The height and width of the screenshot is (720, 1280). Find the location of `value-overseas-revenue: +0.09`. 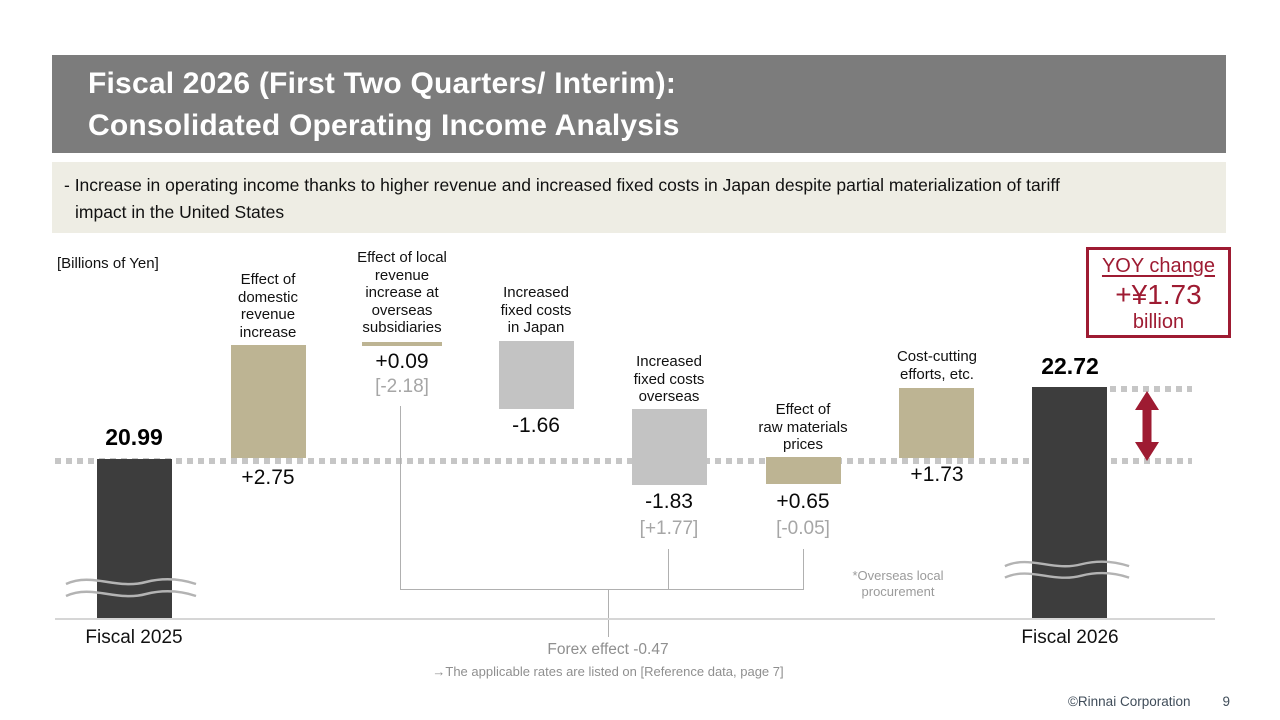

value-overseas-revenue: +0.09 is located at coordinates (402, 361).